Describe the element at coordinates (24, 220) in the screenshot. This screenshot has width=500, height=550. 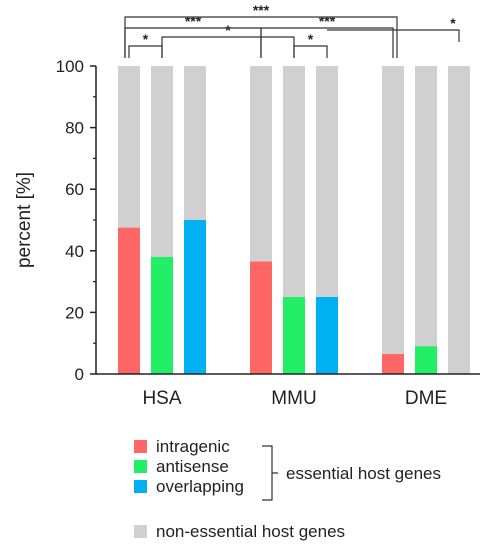
I see `y-axis-title: percent [%]` at that location.